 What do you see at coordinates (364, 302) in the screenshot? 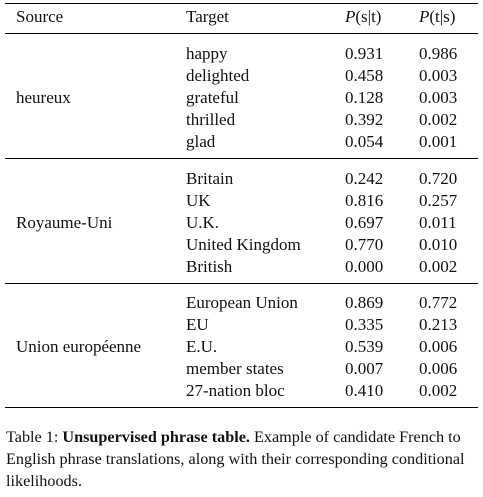
I see `p-s-given-t-cell: 0.869` at bounding box center [364, 302].